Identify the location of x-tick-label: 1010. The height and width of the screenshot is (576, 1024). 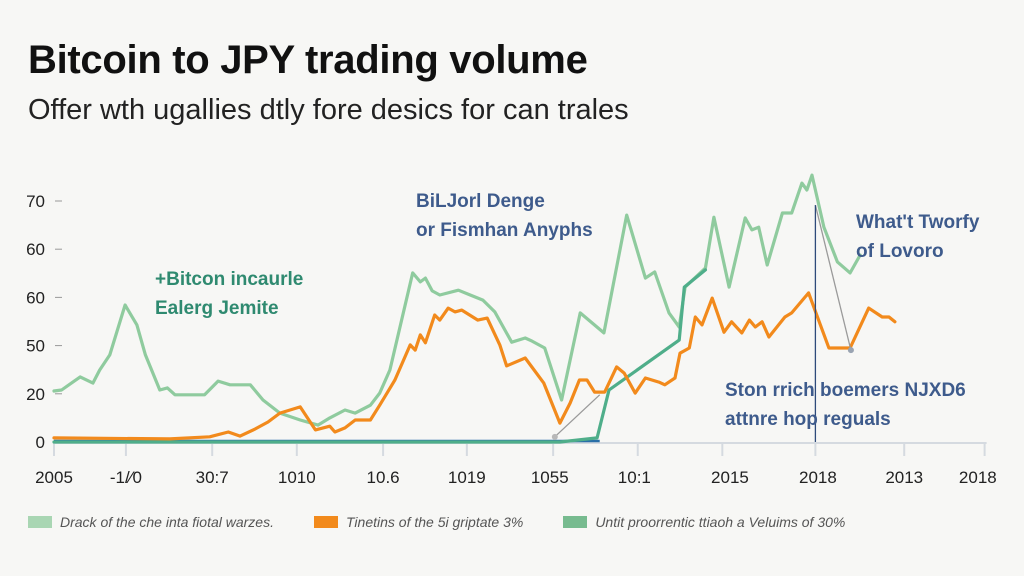
(297, 477).